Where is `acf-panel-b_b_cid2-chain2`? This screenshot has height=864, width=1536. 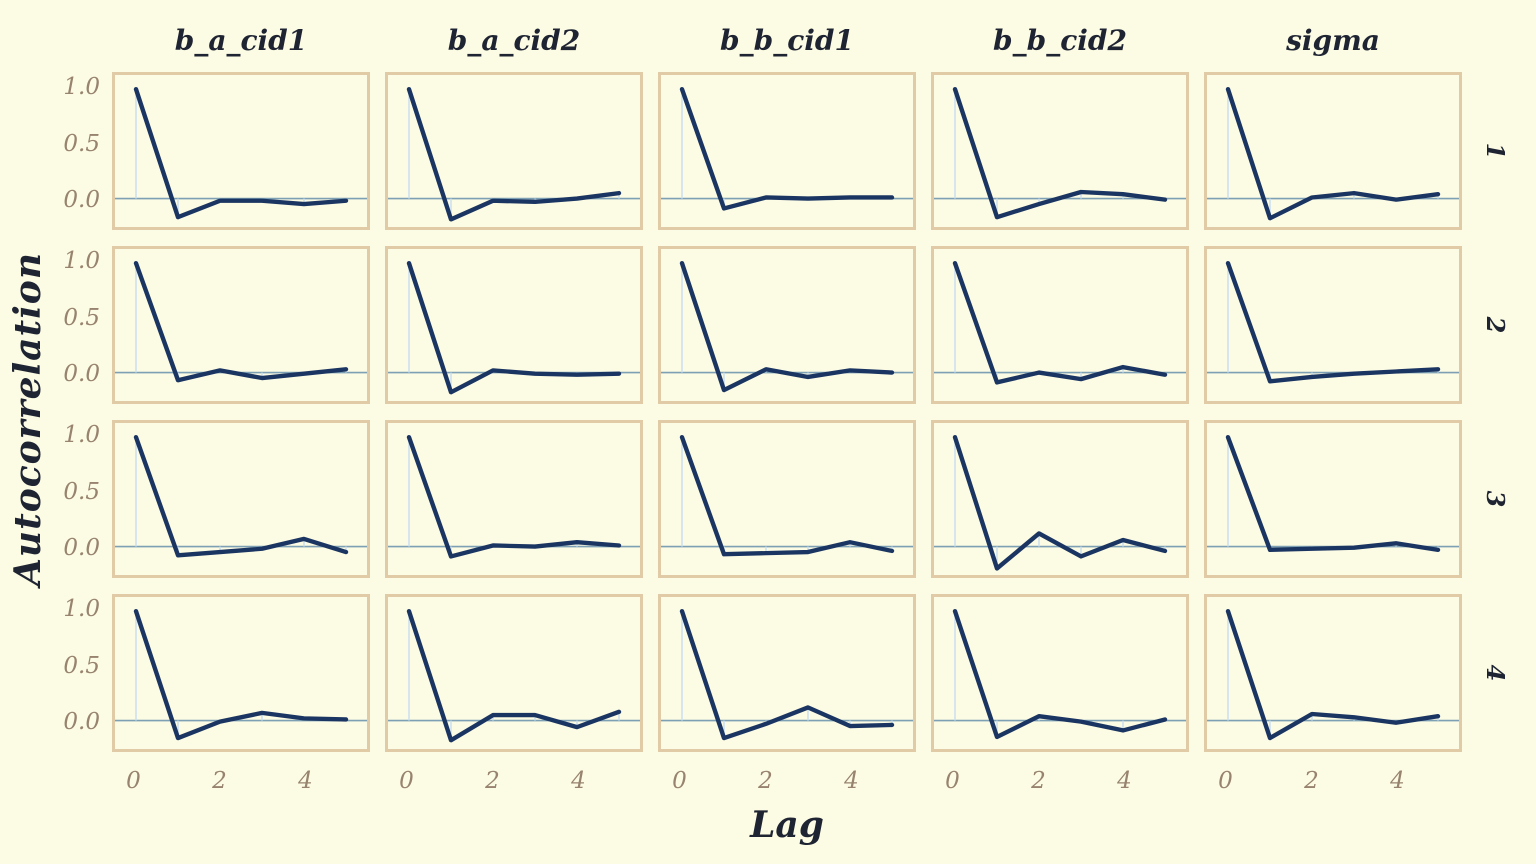 acf-panel-b_b_cid2-chain2 is located at coordinates (1060, 325).